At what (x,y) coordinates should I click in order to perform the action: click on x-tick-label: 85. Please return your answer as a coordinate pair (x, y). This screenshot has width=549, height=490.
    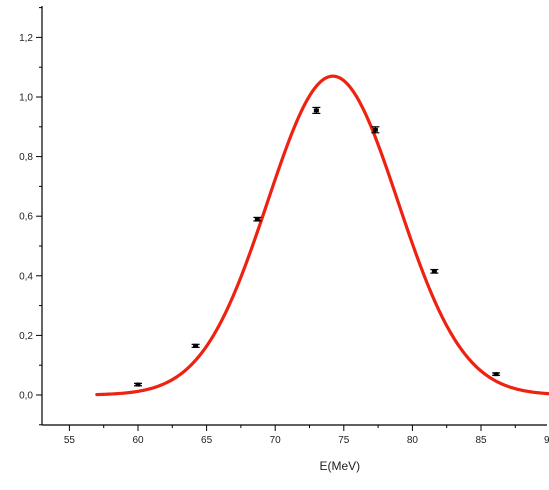
    Looking at the image, I should click on (481, 440).